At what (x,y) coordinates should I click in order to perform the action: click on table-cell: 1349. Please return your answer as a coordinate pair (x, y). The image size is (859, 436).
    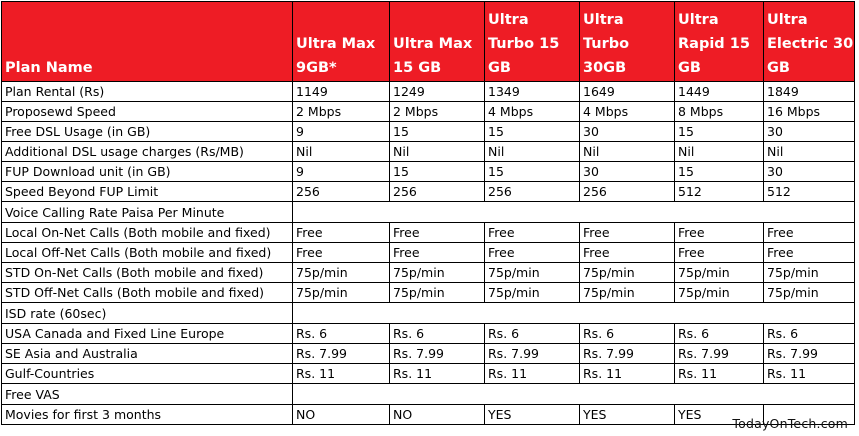
    Looking at the image, I should click on (532, 91).